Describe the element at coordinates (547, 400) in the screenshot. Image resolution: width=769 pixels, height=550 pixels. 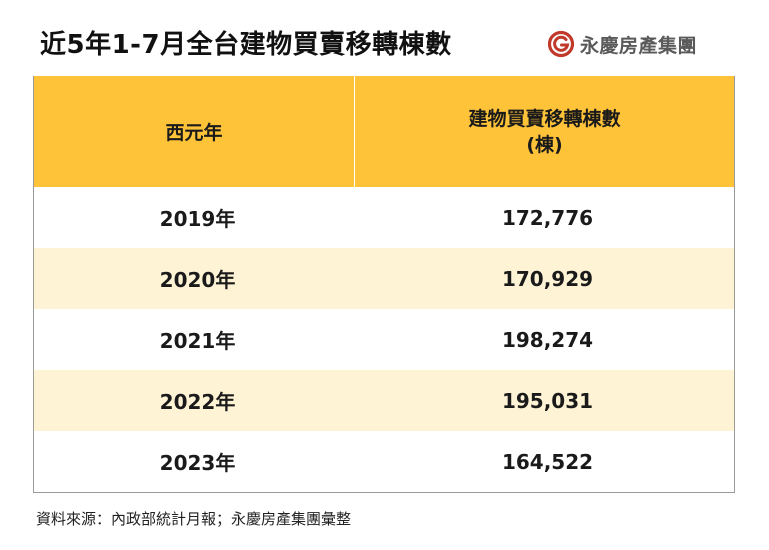
I see `row-value: 195,031` at that location.